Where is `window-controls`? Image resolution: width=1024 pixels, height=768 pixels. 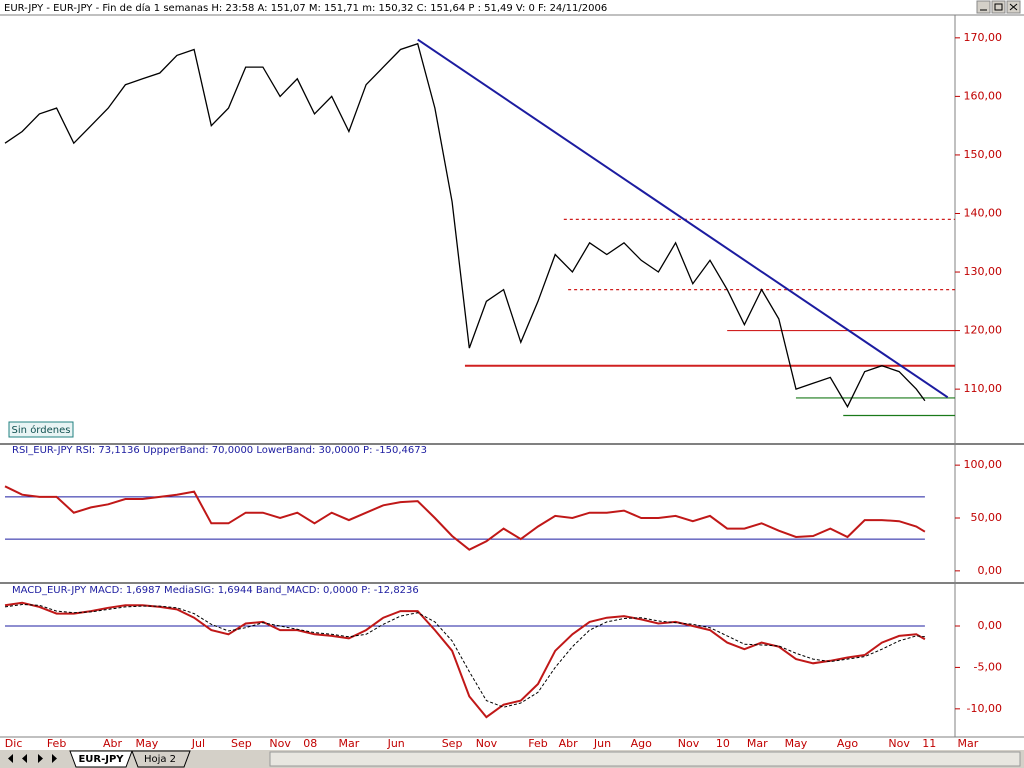
window-controls is located at coordinates (998, 7).